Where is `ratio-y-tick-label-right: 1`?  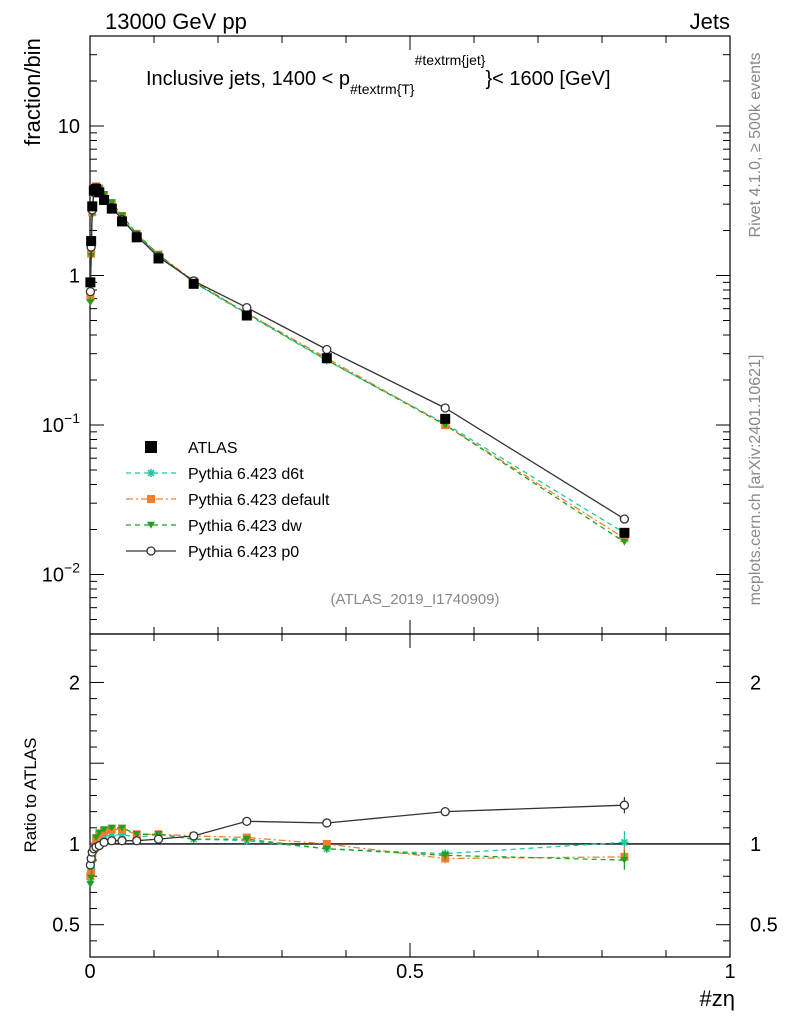 ratio-y-tick-label-right: 1 is located at coordinates (755, 845).